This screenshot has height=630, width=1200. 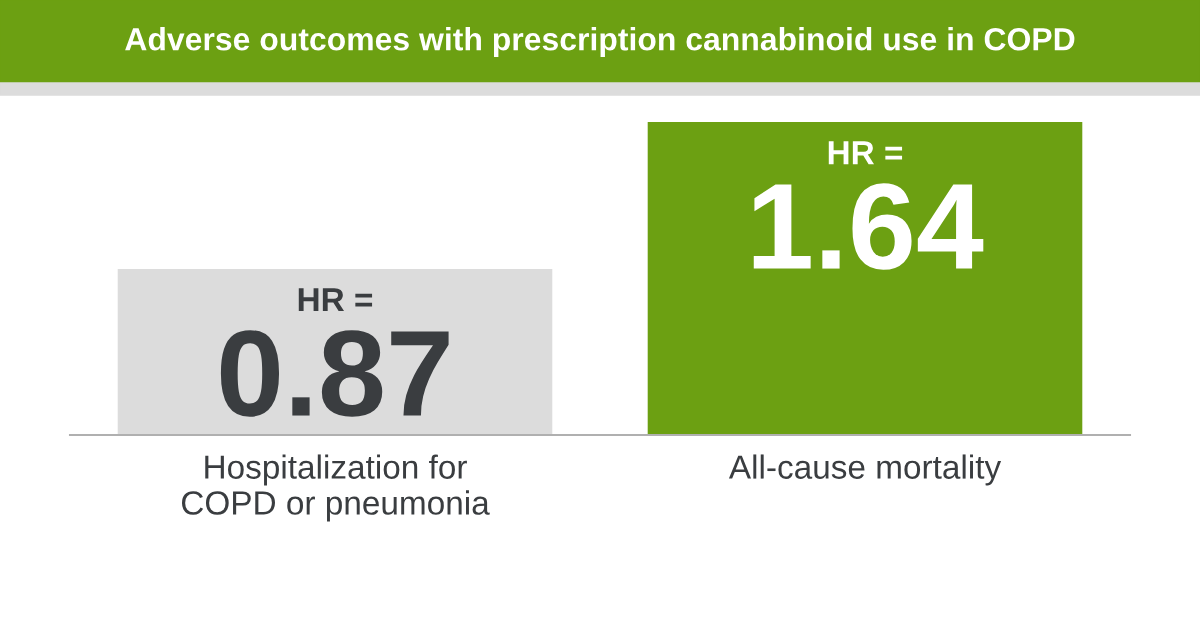 I want to click on x-tick-label: All-cause mortality, so click(x=865, y=470).